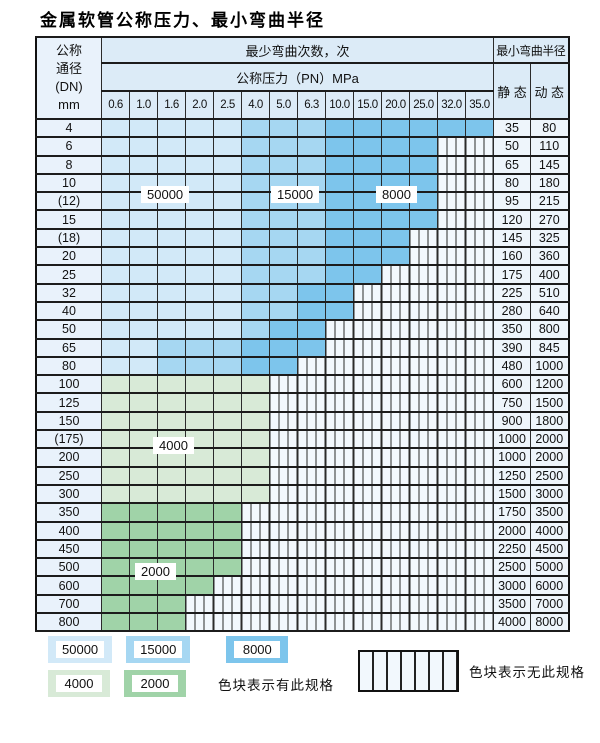 The height and width of the screenshot is (743, 600). What do you see at coordinates (68, 384) in the screenshot?
I see `dn-cell: 100` at bounding box center [68, 384].